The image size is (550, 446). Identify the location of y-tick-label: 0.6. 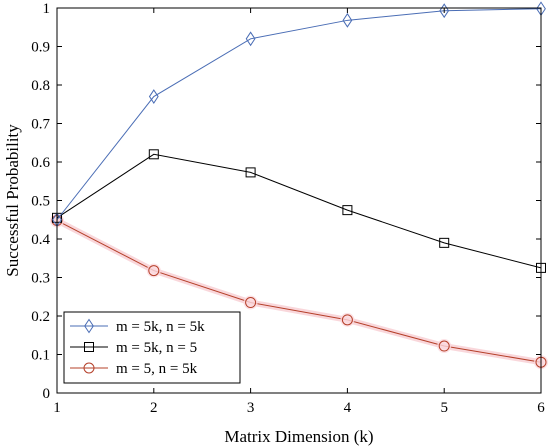
(40, 163).